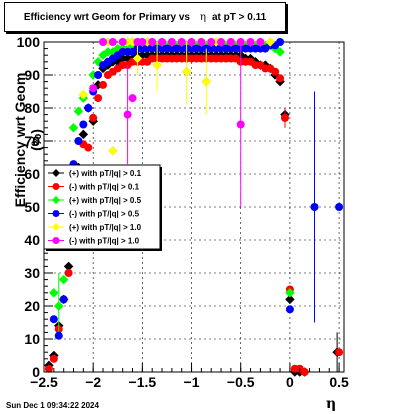 The height and width of the screenshot is (414, 400). What do you see at coordinates (44, 382) in the screenshot?
I see `x-tick-label: −2.5` at bounding box center [44, 382].